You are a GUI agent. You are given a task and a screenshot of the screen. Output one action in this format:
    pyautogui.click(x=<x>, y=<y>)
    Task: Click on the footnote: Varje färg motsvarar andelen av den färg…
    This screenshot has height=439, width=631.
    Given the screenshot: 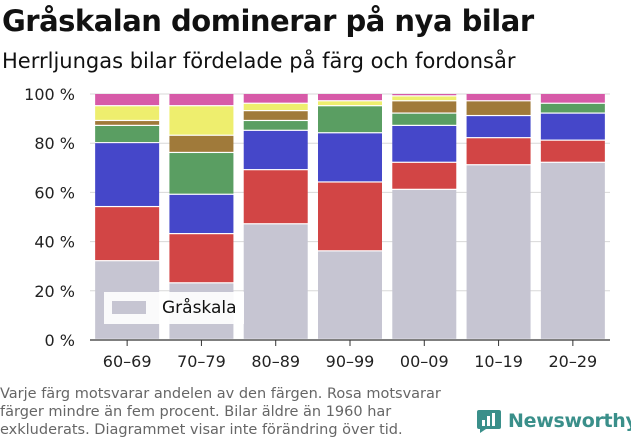 What is the action you would take?
    pyautogui.click(x=235, y=412)
    